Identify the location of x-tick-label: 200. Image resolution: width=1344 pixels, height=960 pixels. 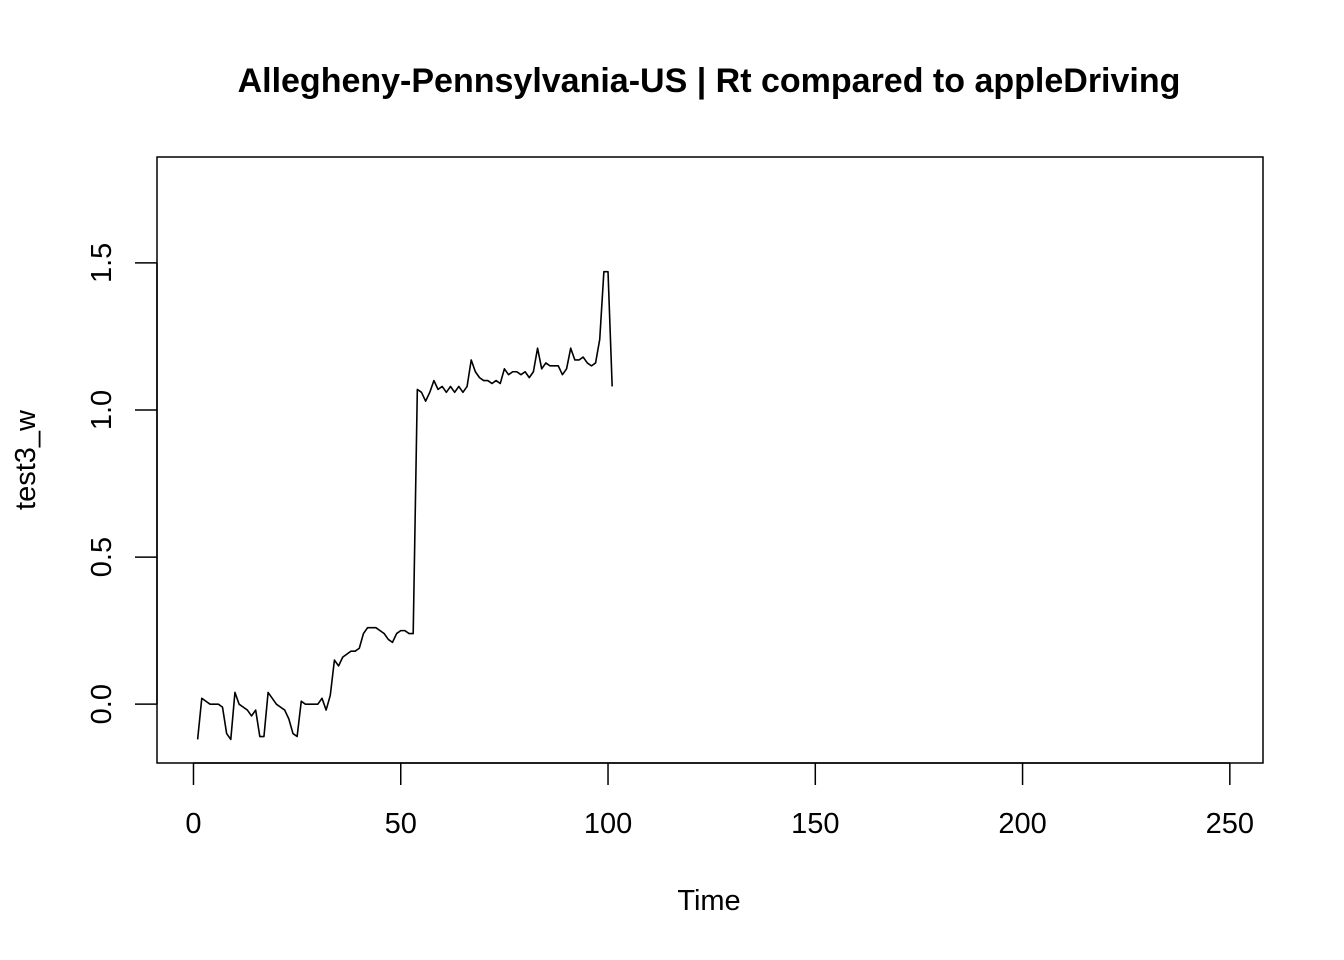
(1022, 824).